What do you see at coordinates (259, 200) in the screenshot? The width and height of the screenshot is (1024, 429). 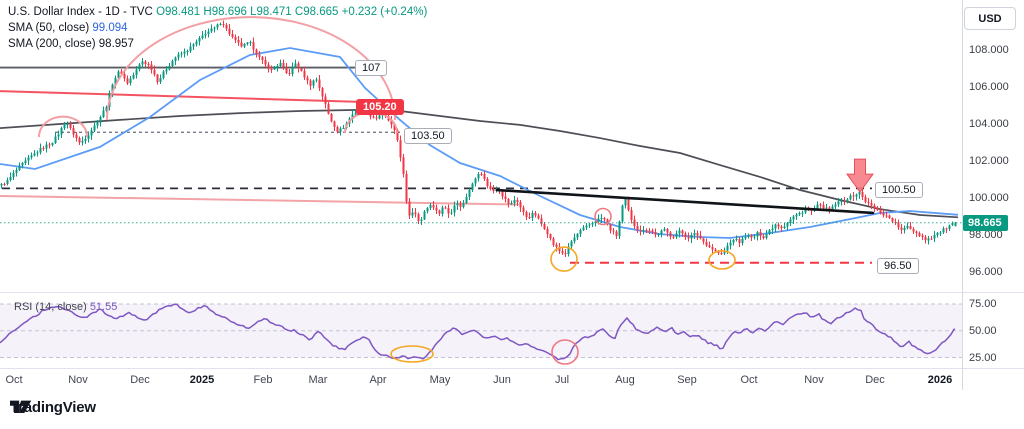 I see `trendline-res-lower` at bounding box center [259, 200].